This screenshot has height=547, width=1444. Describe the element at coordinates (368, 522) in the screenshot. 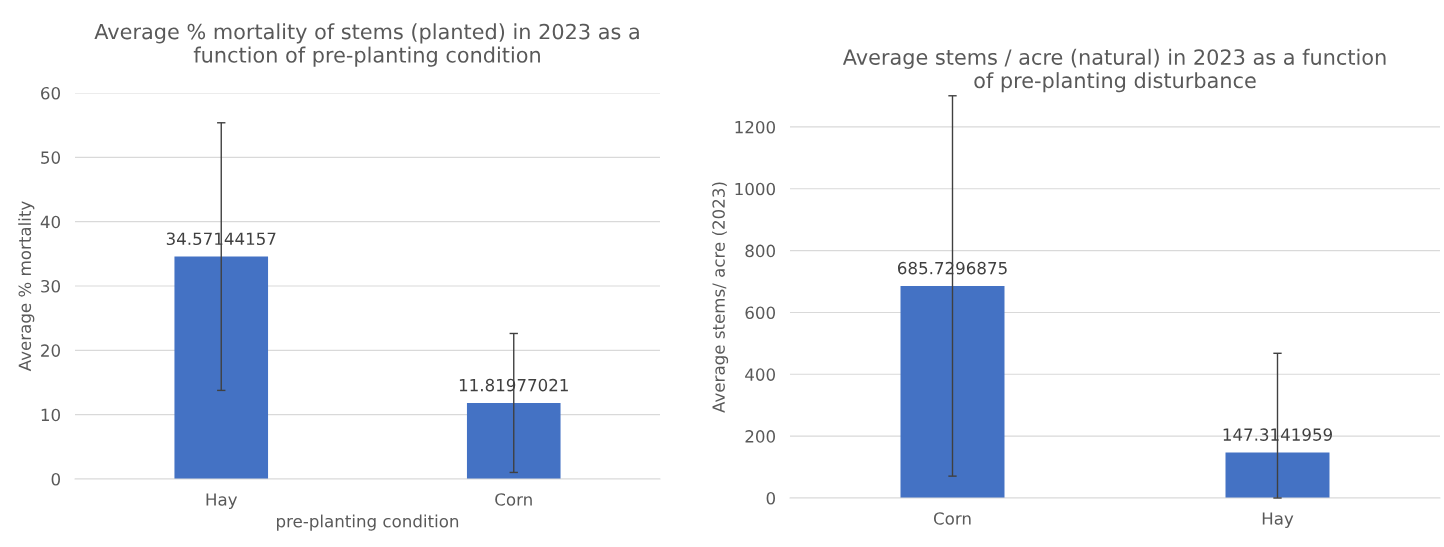

I see `x-axis-title: pre-planting condition` at that location.